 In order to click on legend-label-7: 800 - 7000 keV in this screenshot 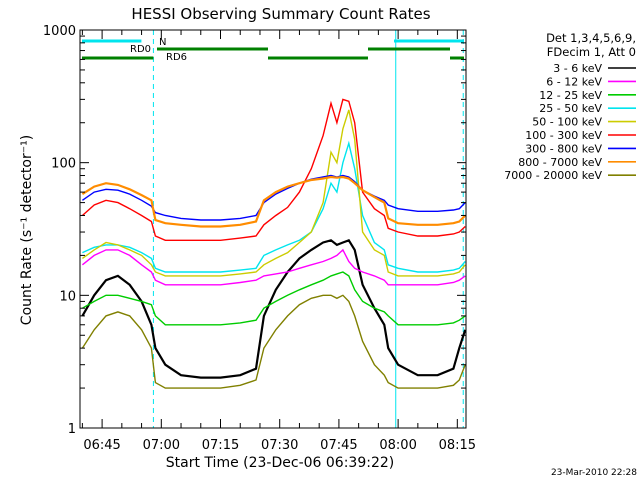, I will do `click(560, 162)`.